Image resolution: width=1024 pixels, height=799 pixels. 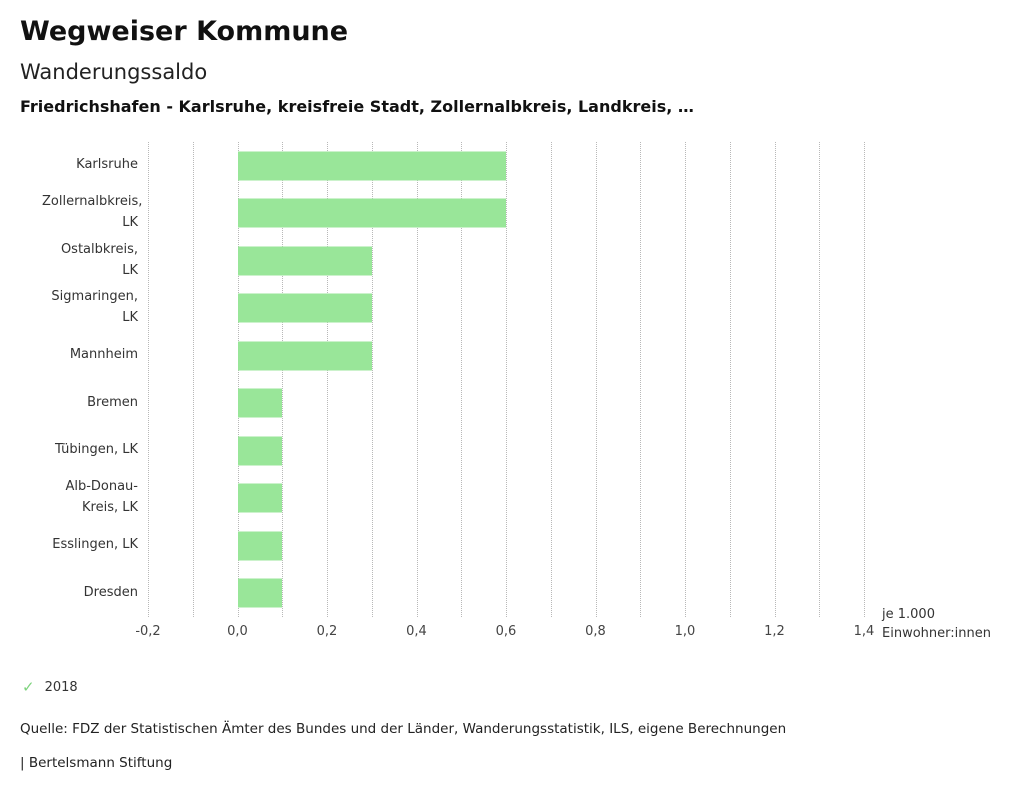 What do you see at coordinates (92, 212) in the screenshot?
I see `category-label: Zollernalbkreis, LK` at bounding box center [92, 212].